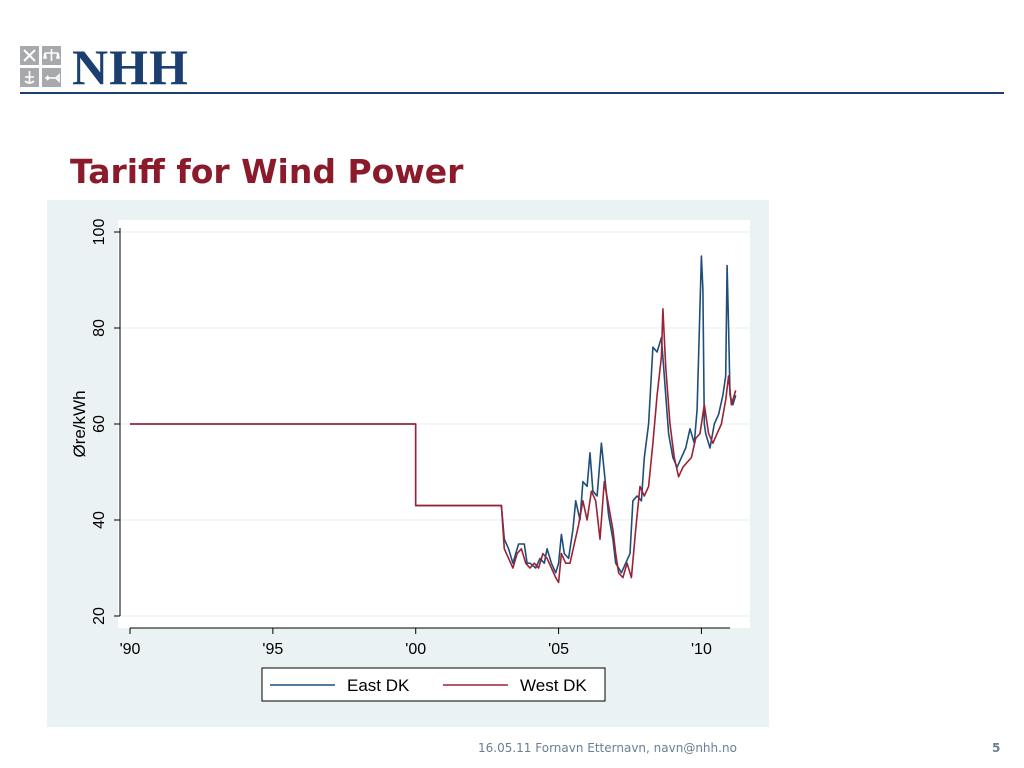  I want to click on x-tick-label: '95, so click(272, 649).